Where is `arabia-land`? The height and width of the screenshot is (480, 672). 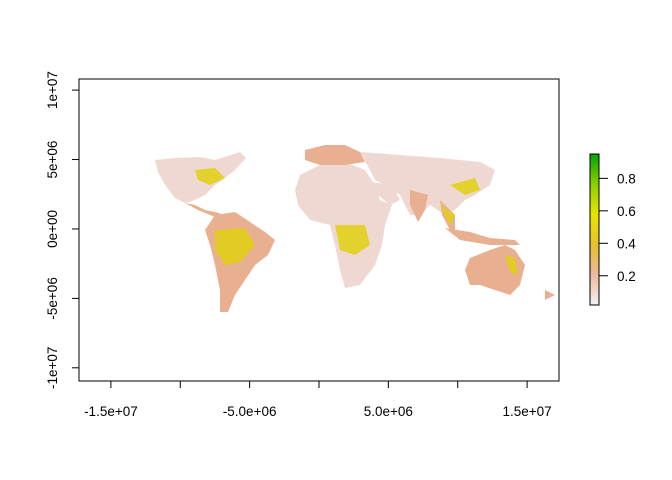
arabia-land is located at coordinates (386, 193).